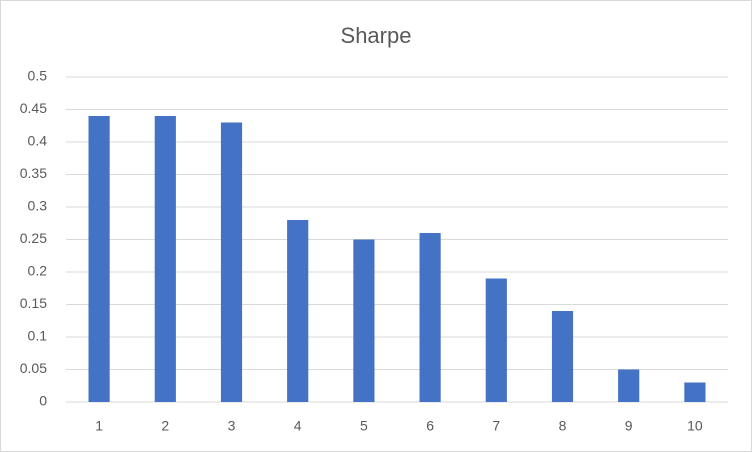 The height and width of the screenshot is (452, 752). What do you see at coordinates (33, 238) in the screenshot?
I see `y-tick-label: 0.25` at bounding box center [33, 238].